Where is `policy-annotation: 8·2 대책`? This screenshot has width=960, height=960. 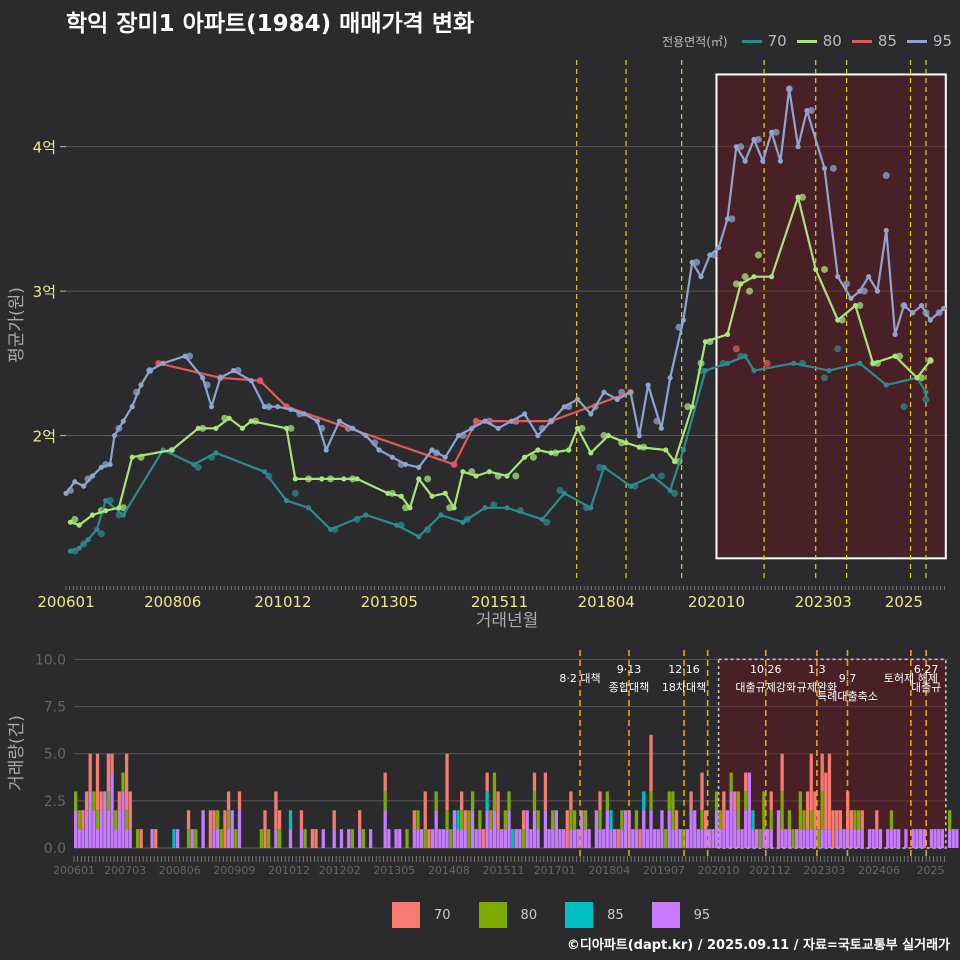
policy-annotation: 8·2 대책 is located at coordinates (579, 678).